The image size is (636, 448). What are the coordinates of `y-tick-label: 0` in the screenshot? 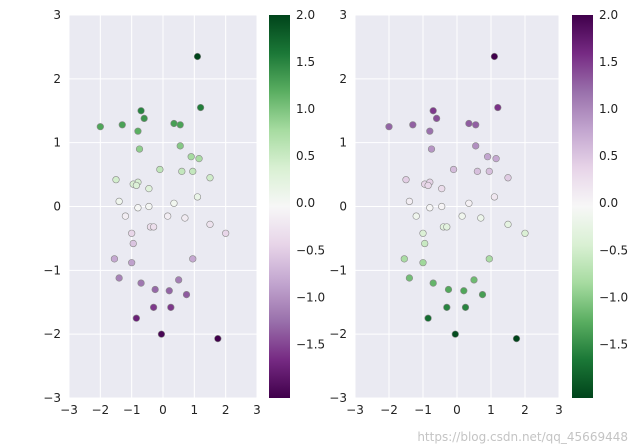 It's located at (343, 207).